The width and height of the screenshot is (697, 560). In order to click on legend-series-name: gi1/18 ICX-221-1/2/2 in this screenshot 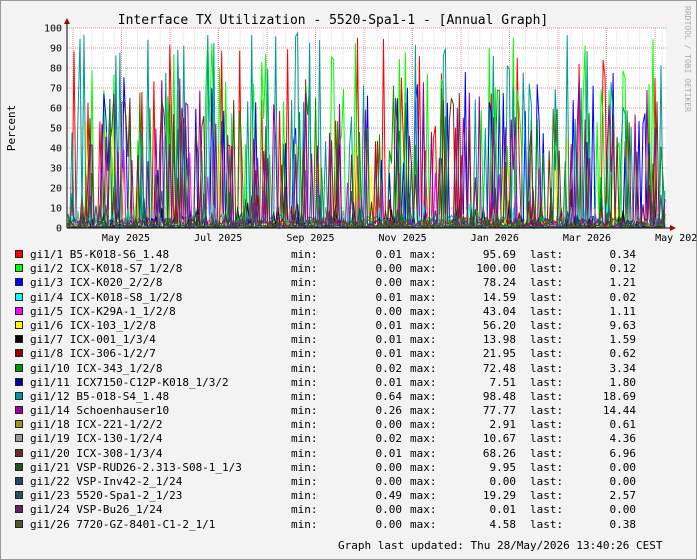, I will do `click(96, 425)`.